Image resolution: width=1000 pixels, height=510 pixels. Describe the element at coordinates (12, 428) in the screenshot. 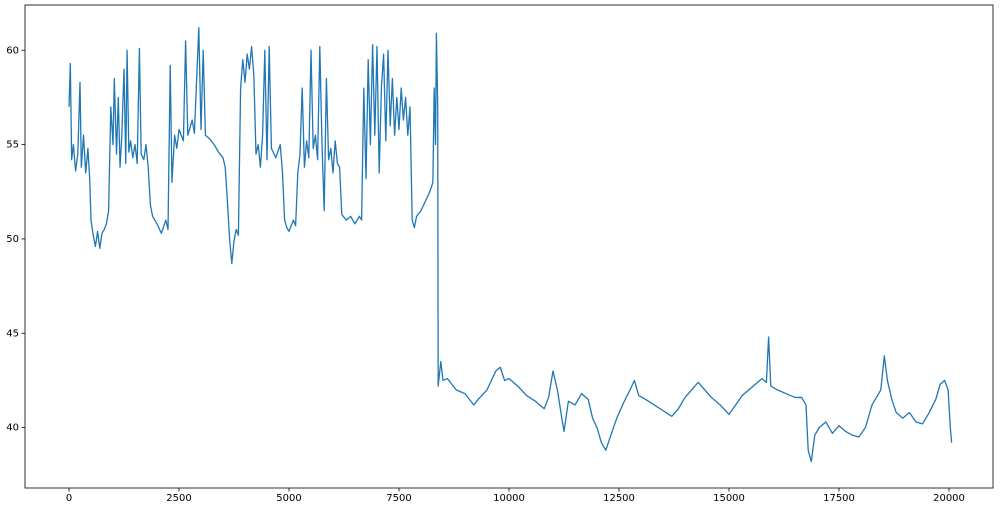

I see `y-tick-label: 40` at that location.